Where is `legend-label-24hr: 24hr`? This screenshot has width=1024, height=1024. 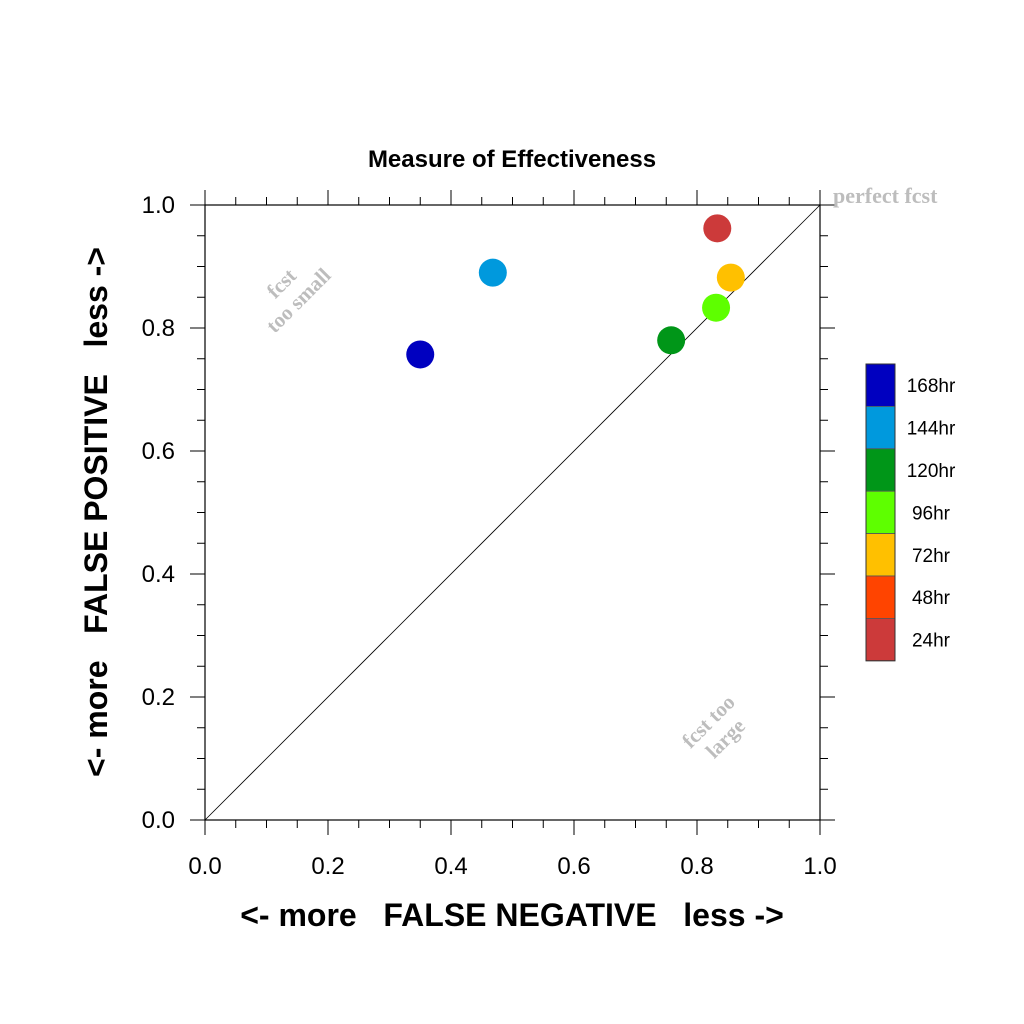 legend-label-24hr: 24hr is located at coordinates (931, 641).